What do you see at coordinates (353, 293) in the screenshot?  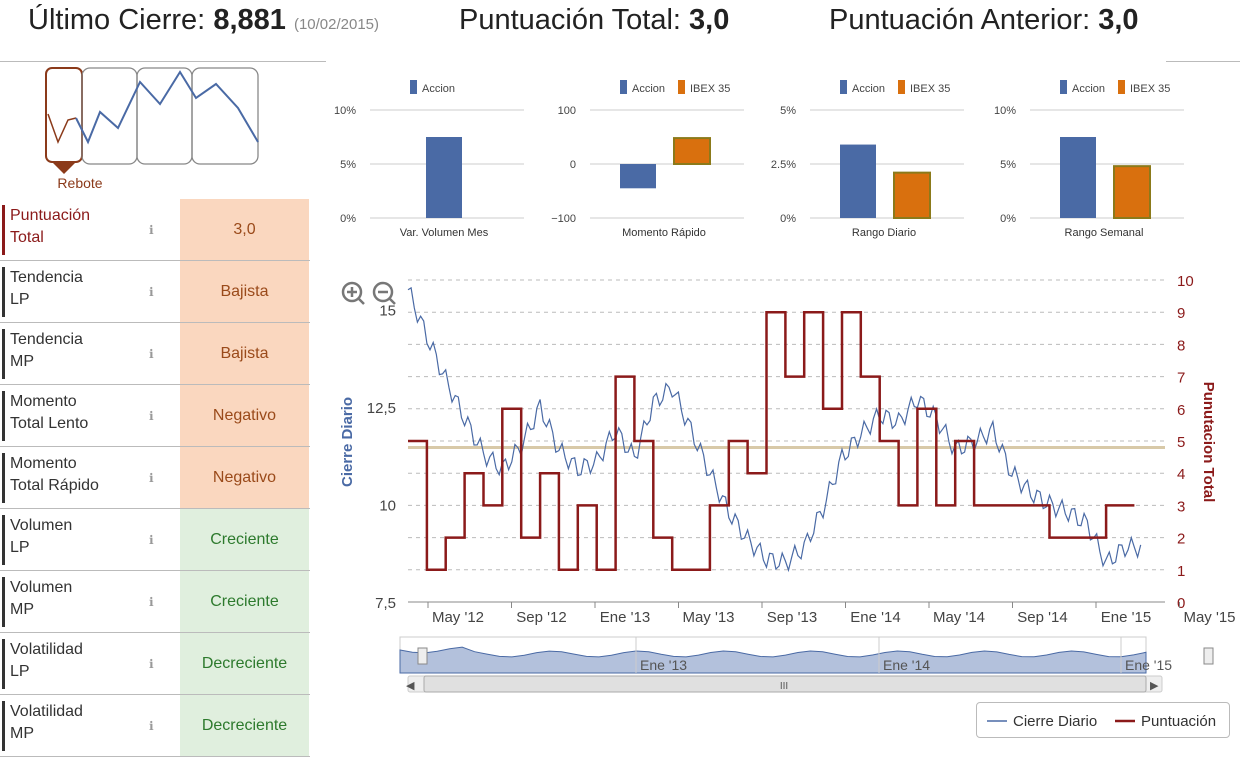 I see `zoom-in-icon` at bounding box center [353, 293].